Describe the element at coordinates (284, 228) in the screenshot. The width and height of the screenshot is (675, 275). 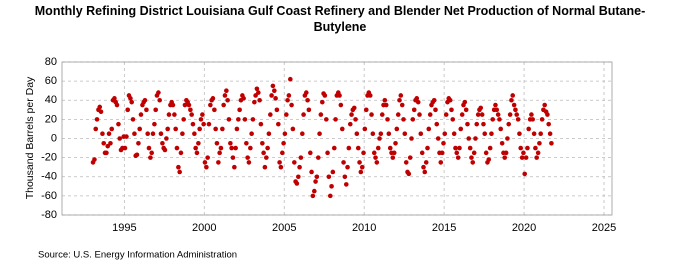
I see `x-tick-label: 2005` at that location.